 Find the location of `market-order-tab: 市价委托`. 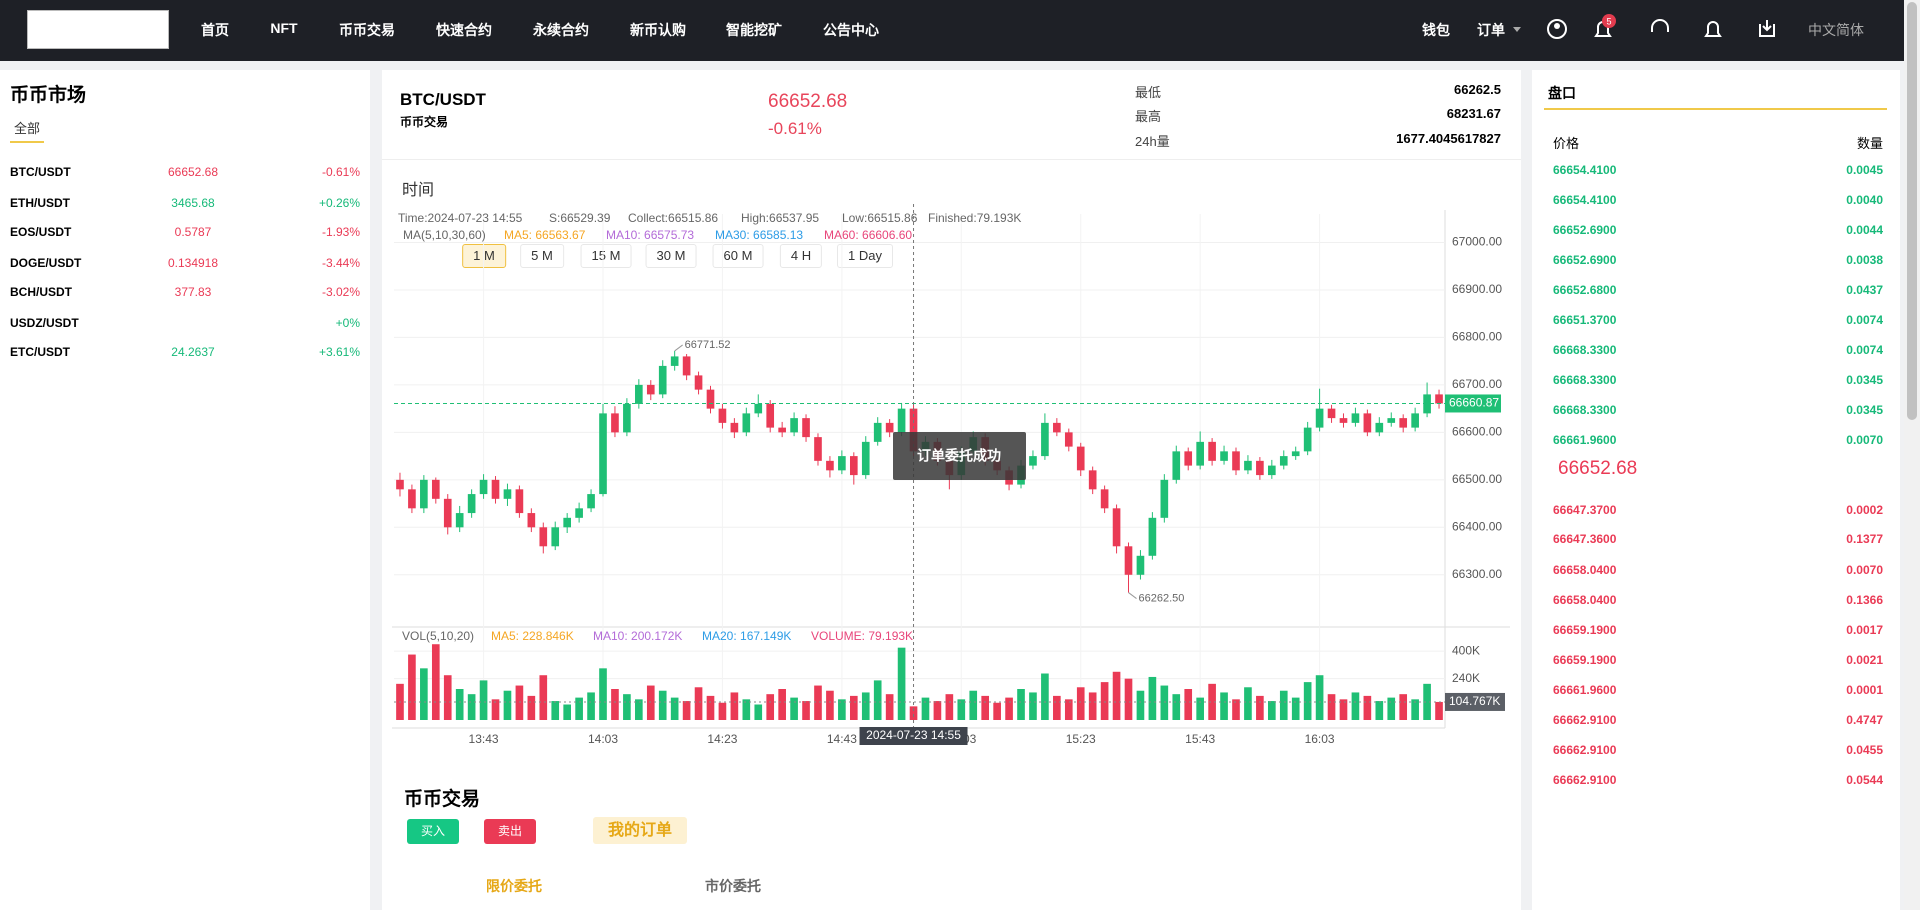

market-order-tab: 市价委托 is located at coordinates (733, 886).